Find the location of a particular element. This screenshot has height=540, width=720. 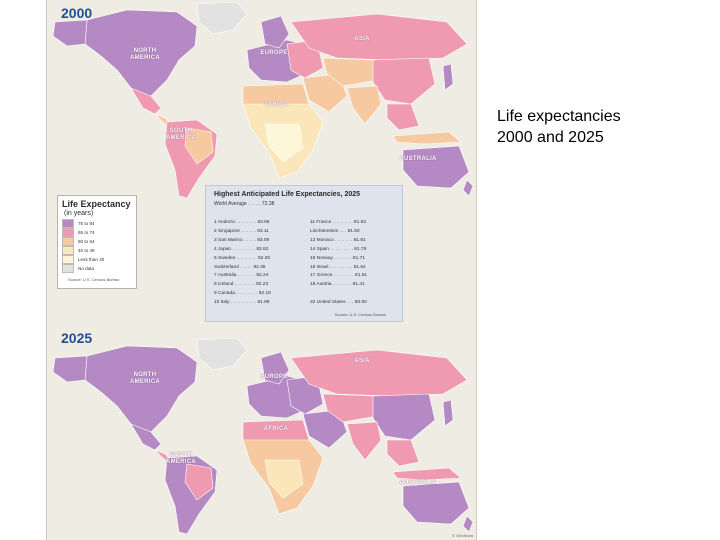

china-2000 is located at coordinates (404, 81).